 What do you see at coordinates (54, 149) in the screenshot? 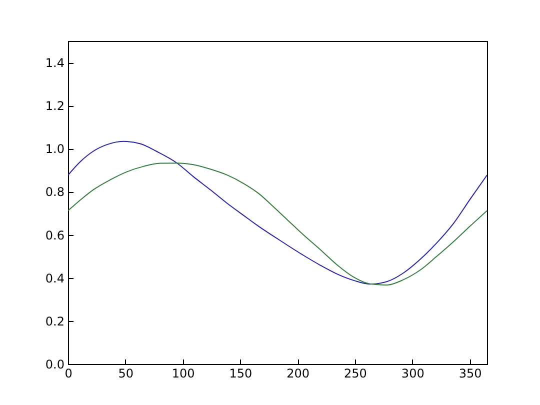
I see `y-tick-label: 1.0` at bounding box center [54, 149].